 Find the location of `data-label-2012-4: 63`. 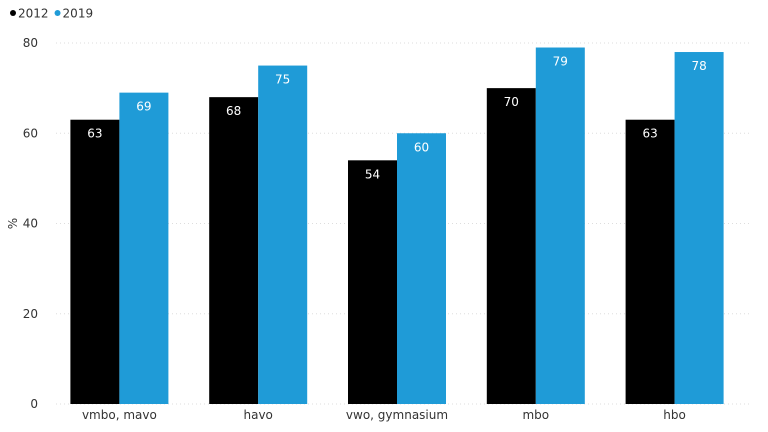

data-label-2012-4: 63 is located at coordinates (649, 134).